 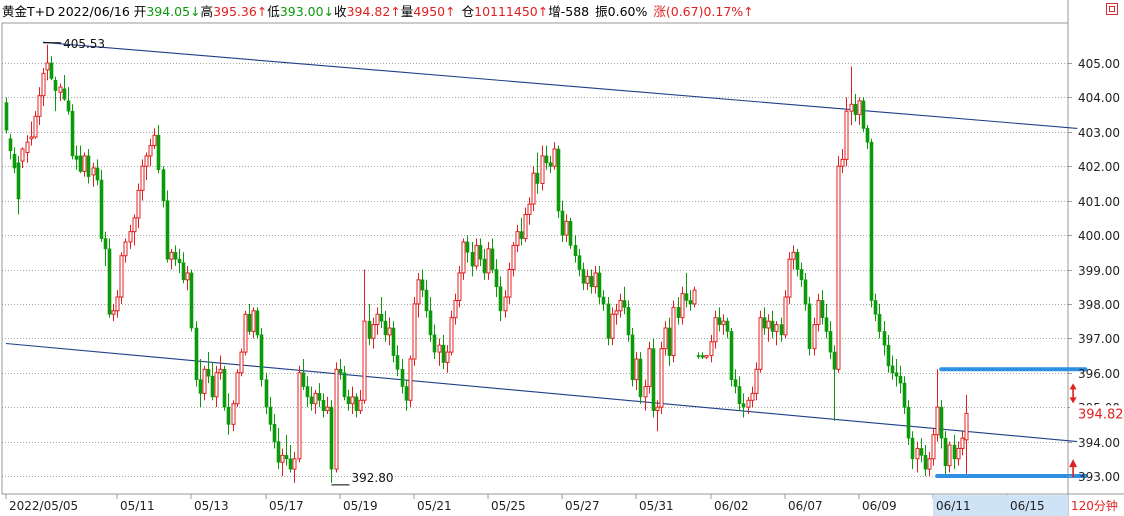 What do you see at coordinates (554, 11) in the screenshot?
I see `delta-label: 增` at bounding box center [554, 11].